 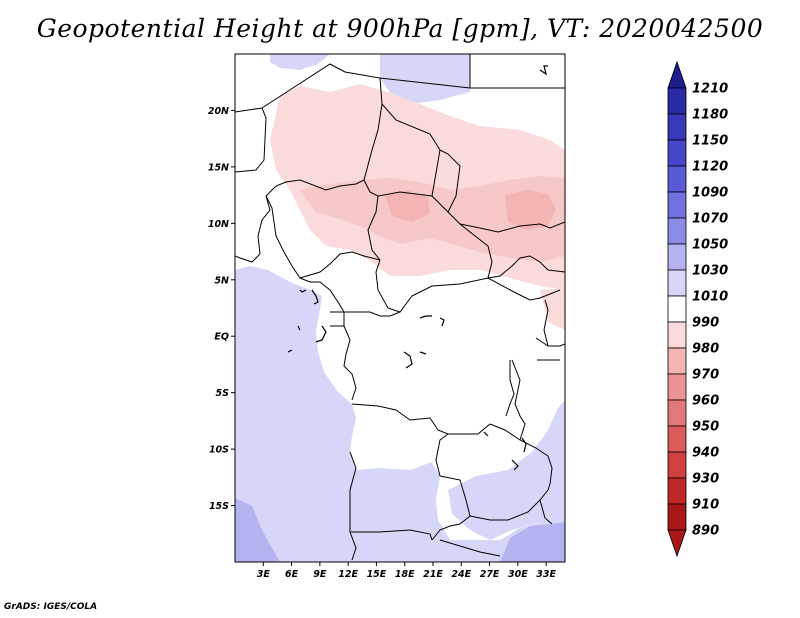 What do you see at coordinates (710, 89) in the screenshot?
I see `colorbar-label: 1210` at bounding box center [710, 89].